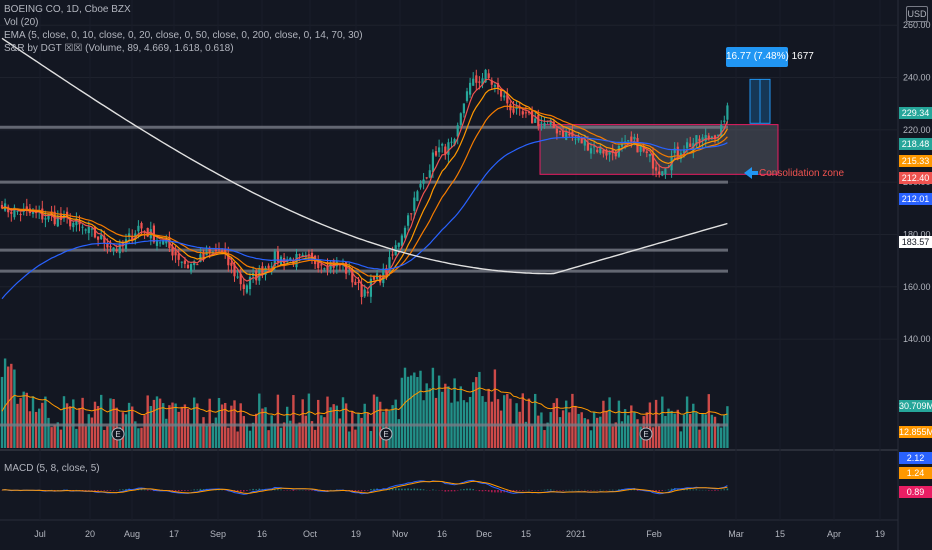 The height and width of the screenshot is (550, 932). I want to click on x-tick-label: 16, so click(262, 534).